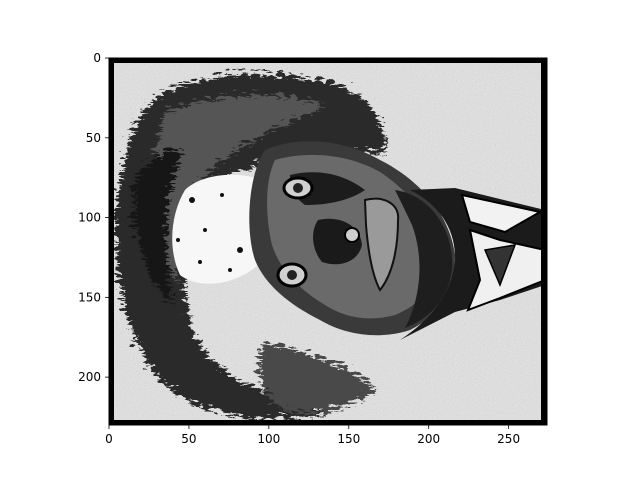 The height and width of the screenshot is (480, 640). I want to click on y-tick-label: 150, so click(89, 297).